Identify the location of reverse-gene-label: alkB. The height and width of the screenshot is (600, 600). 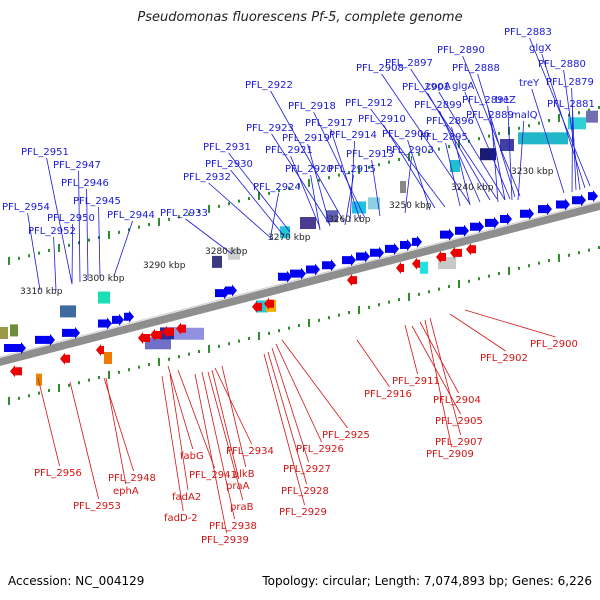
(244, 474).